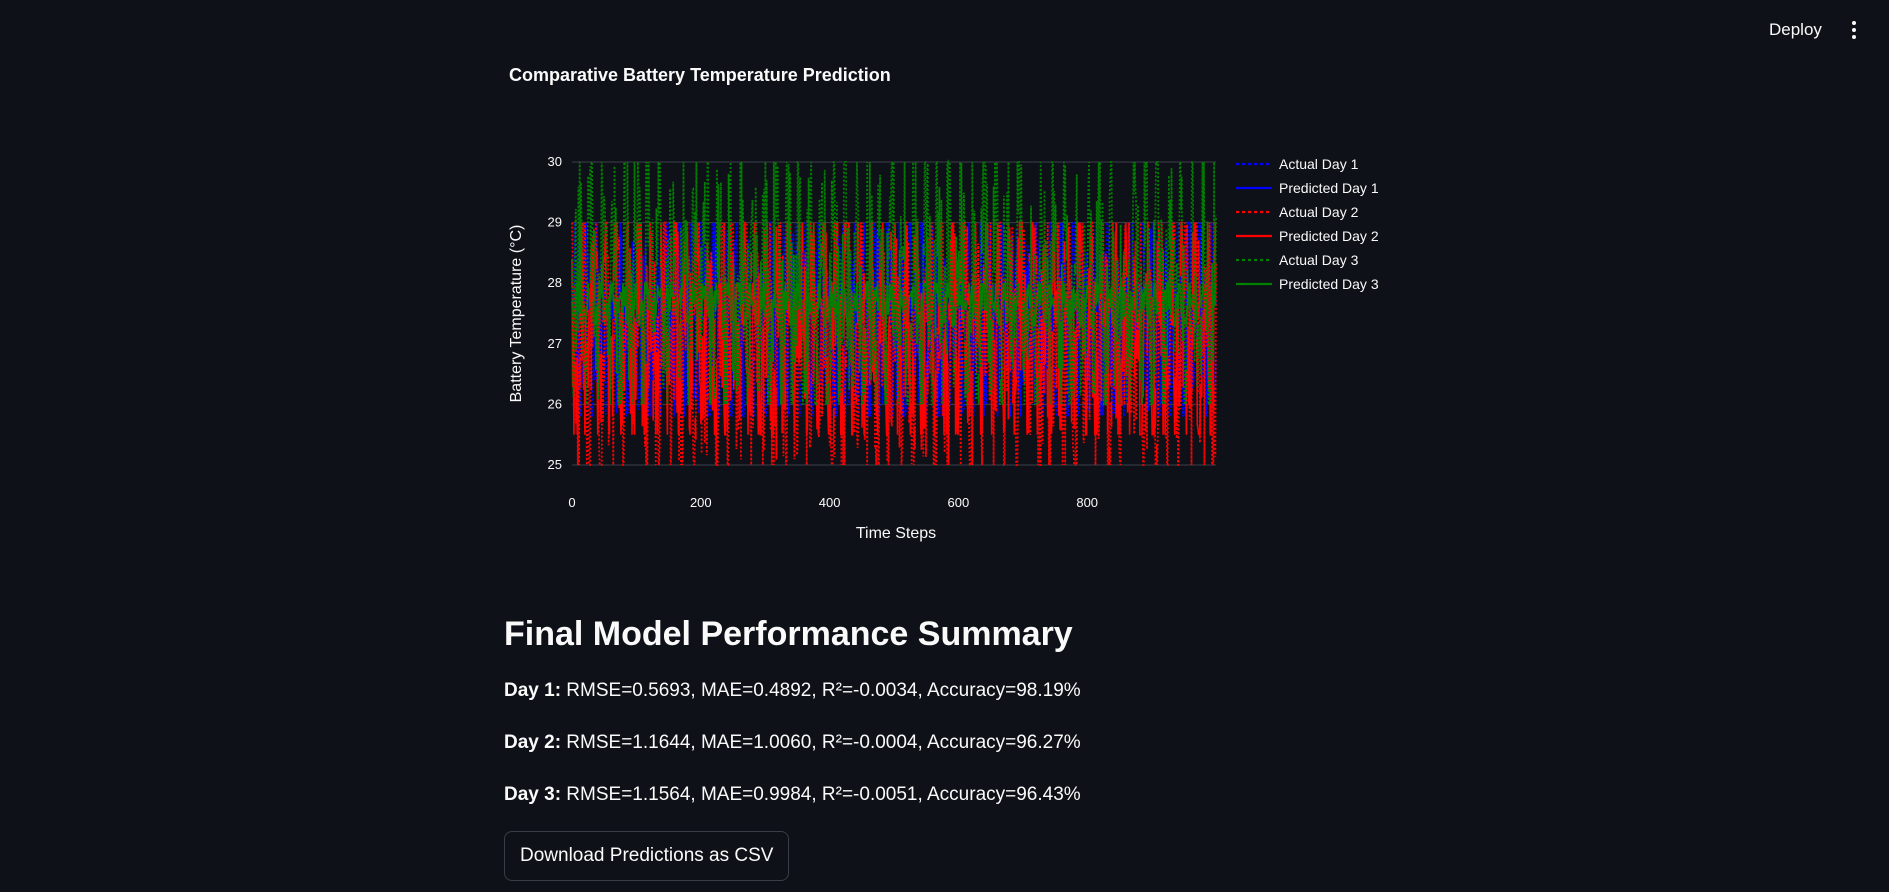 The width and height of the screenshot is (1889, 892). What do you see at coordinates (555, 222) in the screenshot?
I see `y-tick-label: 29` at bounding box center [555, 222].